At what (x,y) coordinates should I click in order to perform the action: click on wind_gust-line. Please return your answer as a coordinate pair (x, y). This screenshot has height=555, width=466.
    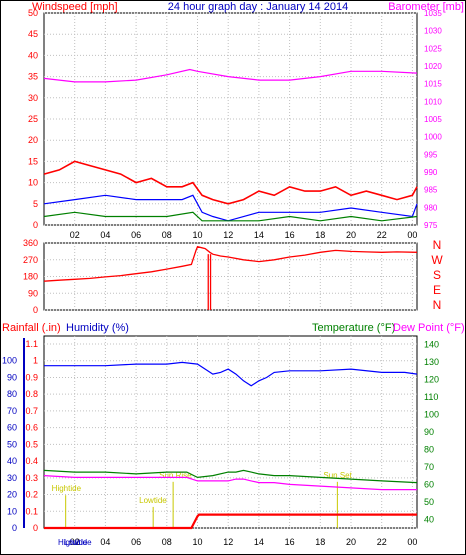
    Looking at the image, I should click on (230, 182).